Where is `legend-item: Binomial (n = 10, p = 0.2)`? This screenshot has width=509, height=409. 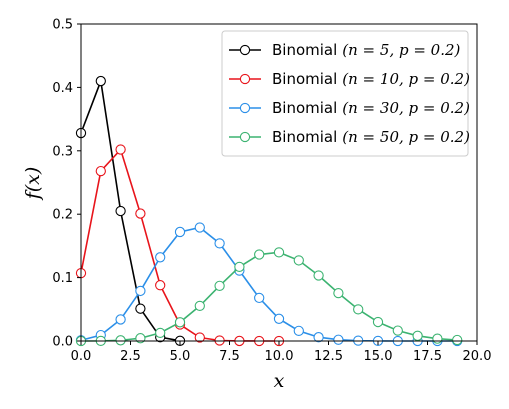
legend-item: Binomial (n = 10, p = 0.2) is located at coordinates (349, 79).